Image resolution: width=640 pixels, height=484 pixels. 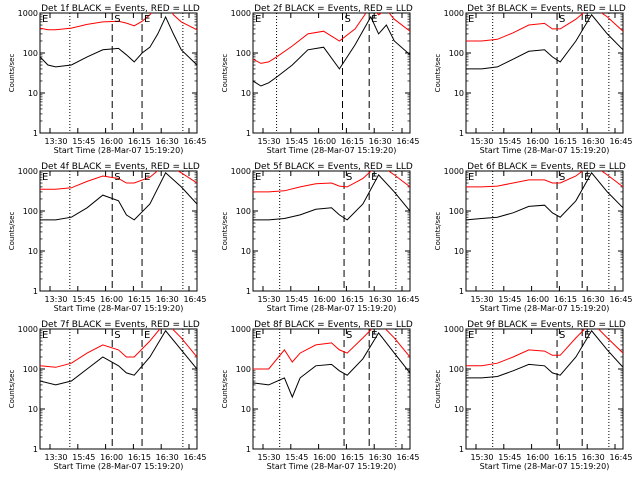 I want to click on panel-title: Det 3f BLACK = Events, RED = LLD, so click(x=546, y=9).